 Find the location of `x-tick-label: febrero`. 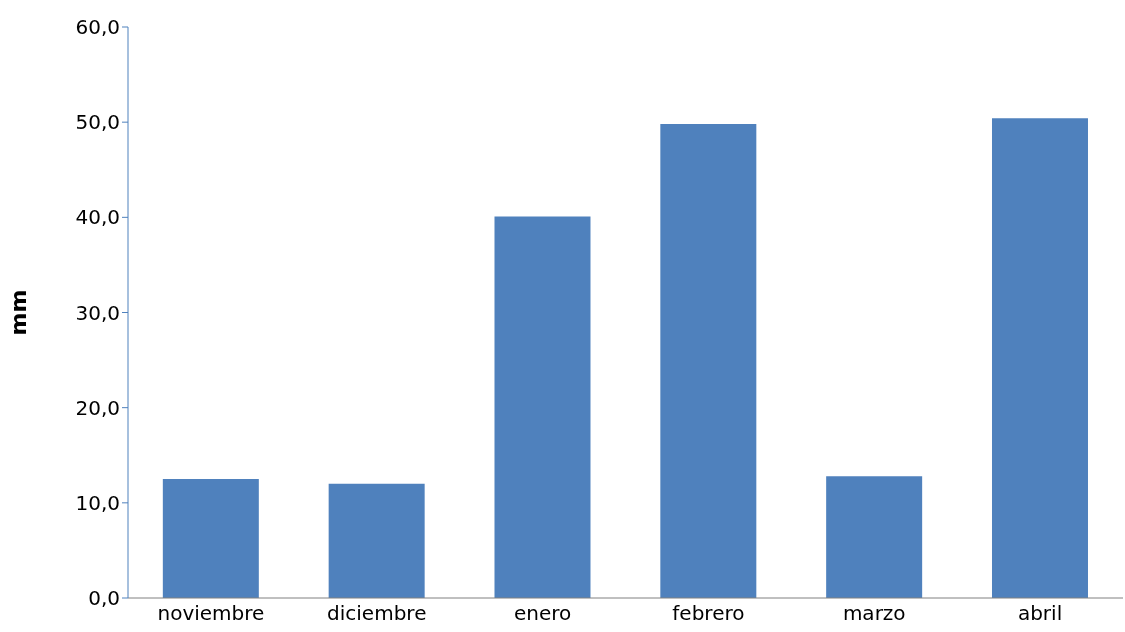

x-tick-label: febrero is located at coordinates (708, 613).